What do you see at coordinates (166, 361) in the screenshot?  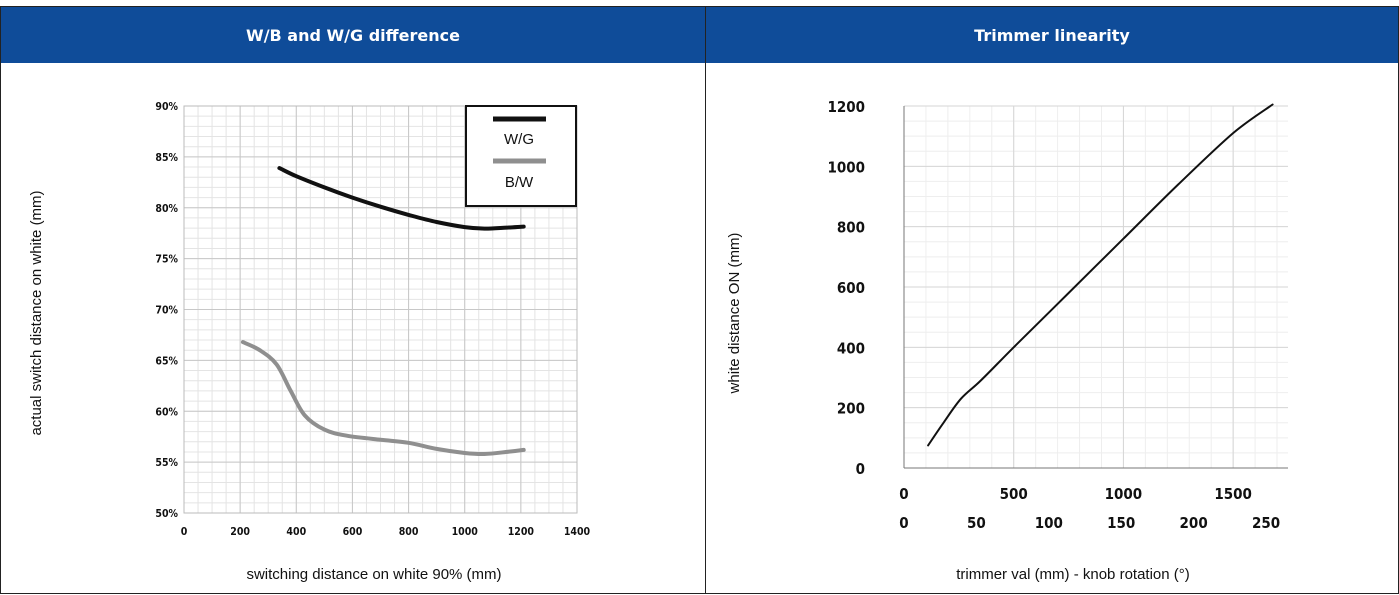 I see `y-tick-label: 65%` at bounding box center [166, 361].